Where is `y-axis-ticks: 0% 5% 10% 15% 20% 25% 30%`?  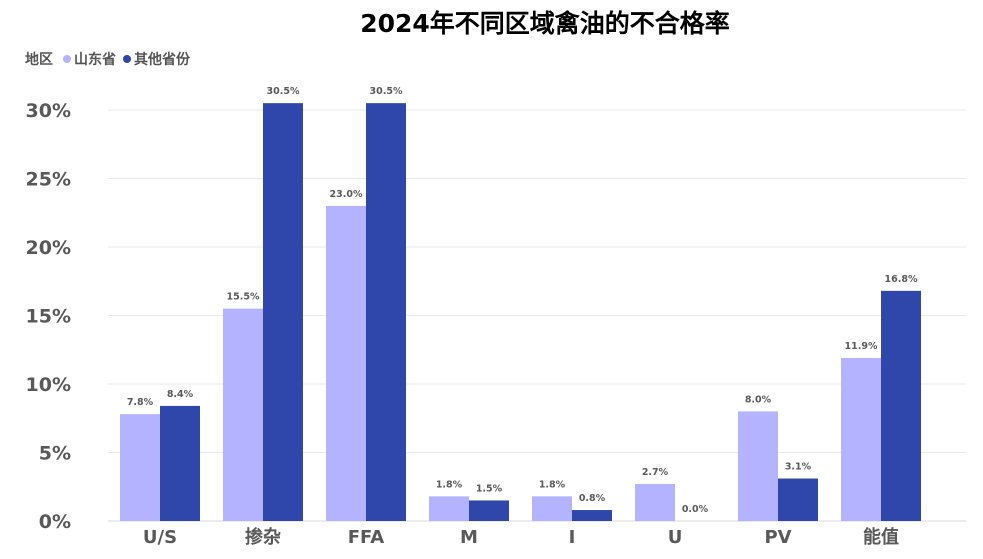
y-axis-ticks: 0% 5% 10% 15% 20% 25% 30% is located at coordinates (48, 316).